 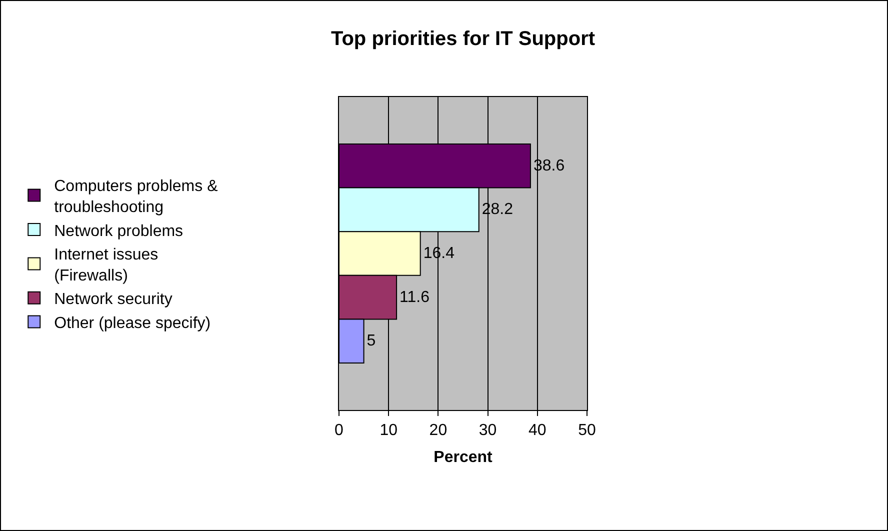 What do you see at coordinates (415, 297) in the screenshot?
I see `data-label: 11.6` at bounding box center [415, 297].